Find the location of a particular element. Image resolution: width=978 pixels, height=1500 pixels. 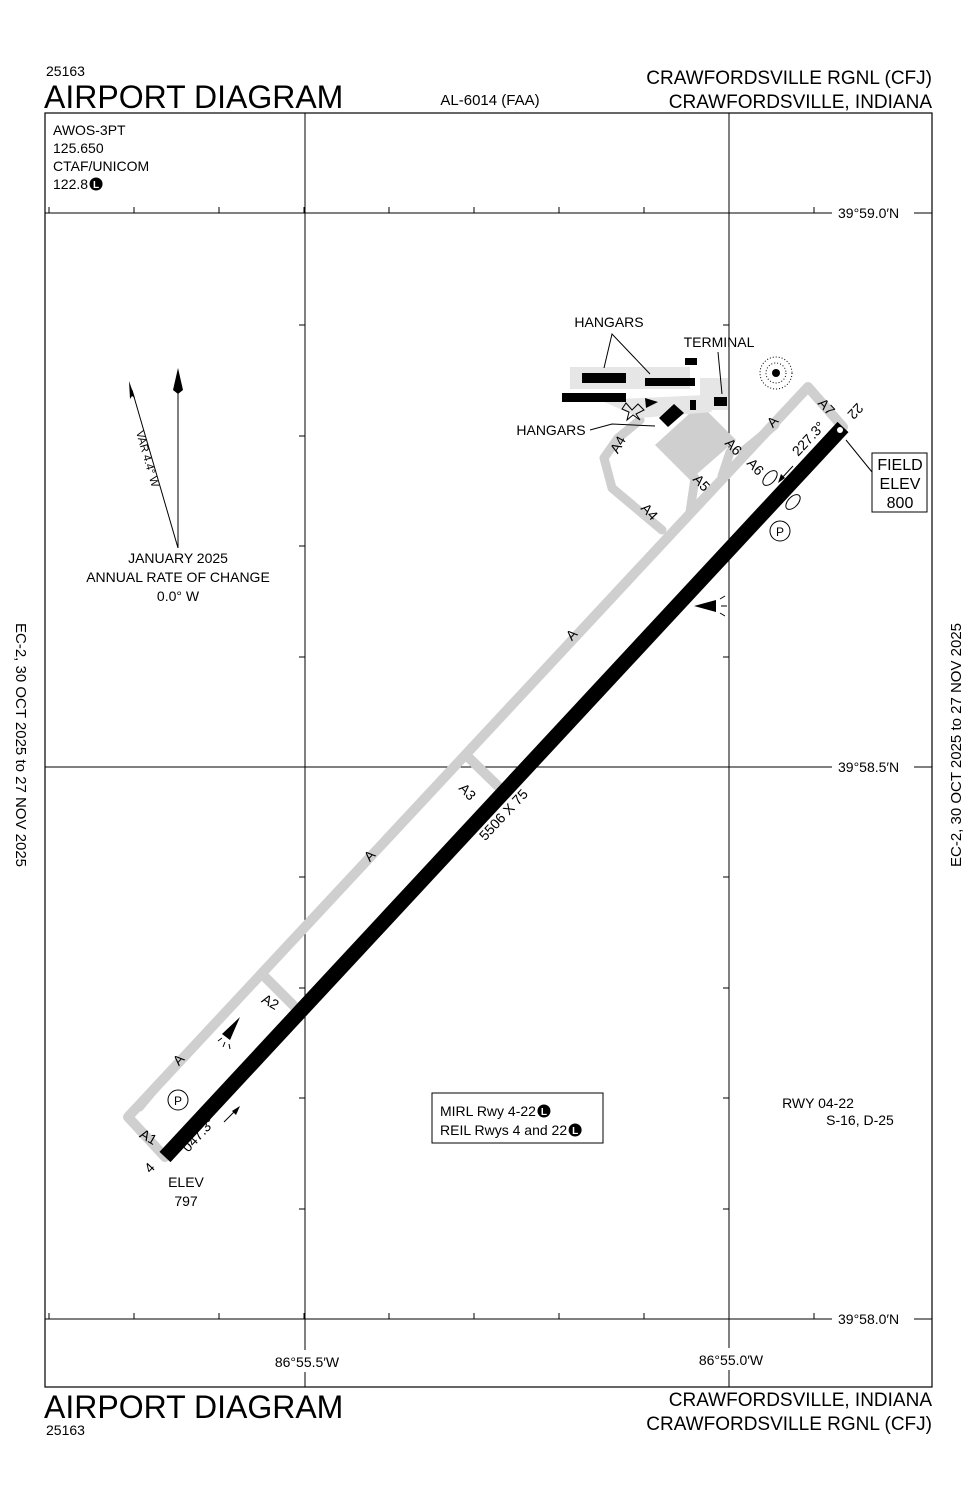

longitude-label: 86°55.5′W is located at coordinates (307, 1362).